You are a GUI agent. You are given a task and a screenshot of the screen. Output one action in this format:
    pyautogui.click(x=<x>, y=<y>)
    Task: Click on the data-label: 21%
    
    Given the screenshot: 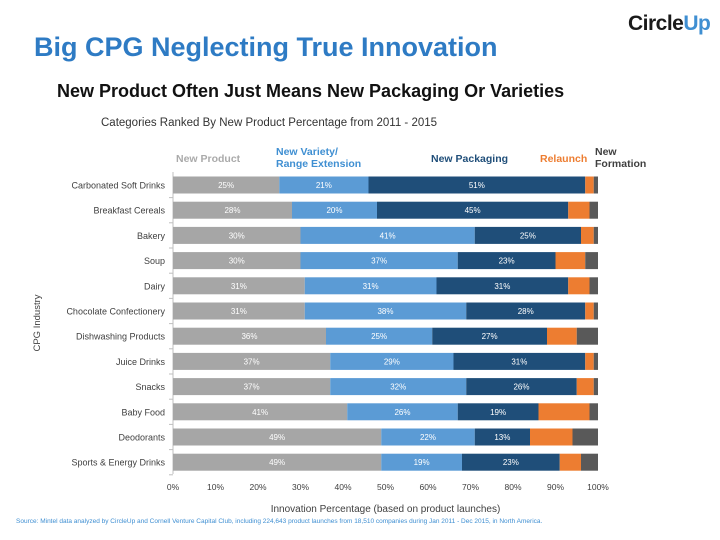 What is the action you would take?
    pyautogui.click(x=324, y=185)
    